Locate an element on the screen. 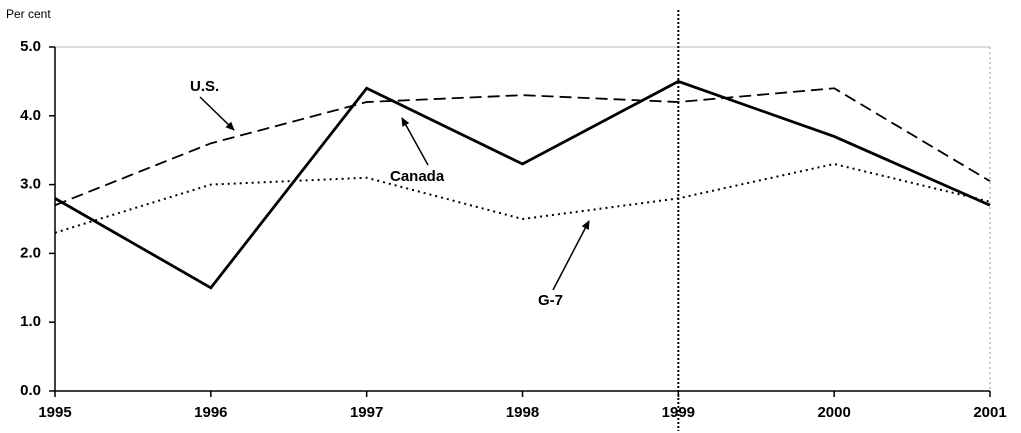 The width and height of the screenshot is (1021, 433). y-axis-label: Per cent is located at coordinates (28, 14).